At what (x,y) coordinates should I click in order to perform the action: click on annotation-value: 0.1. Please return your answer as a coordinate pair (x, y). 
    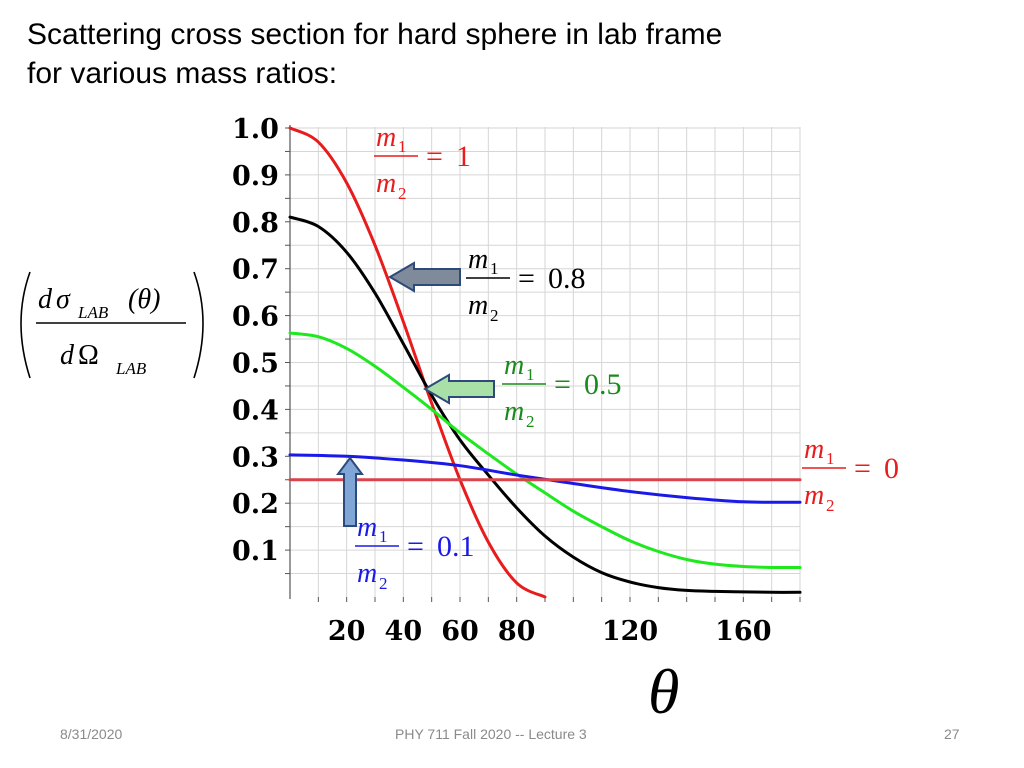
    Looking at the image, I should click on (456, 546).